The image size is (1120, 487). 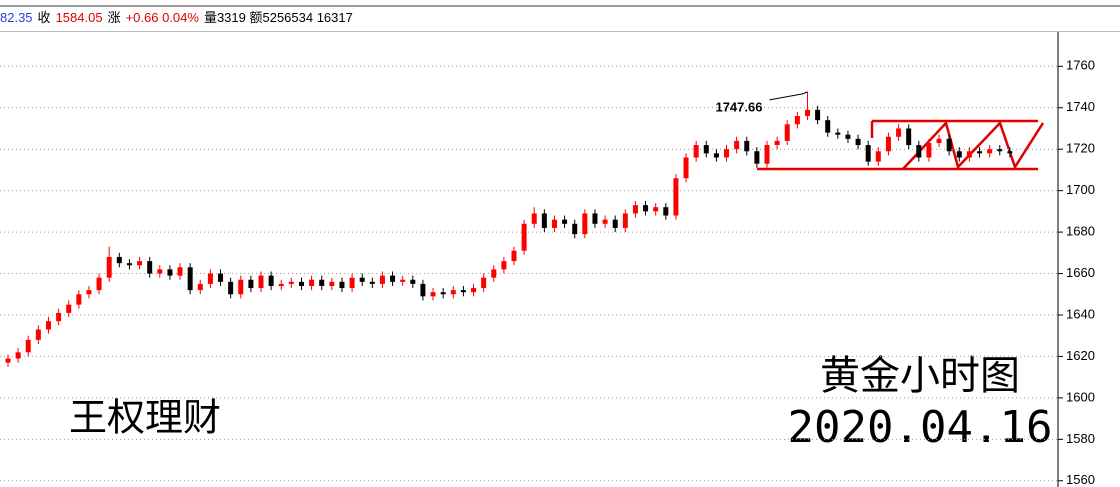 I want to click on y-tick-label: 1700, so click(x=1080, y=189).